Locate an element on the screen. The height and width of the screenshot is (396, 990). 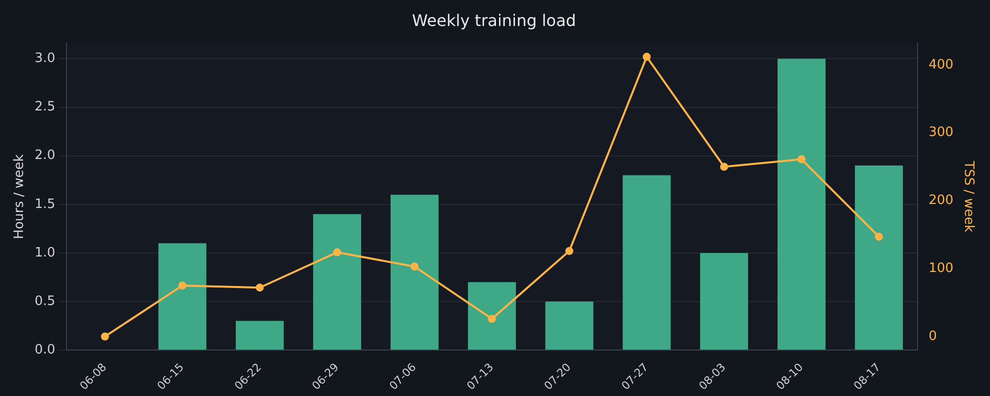
y-tick-label: 1.5 is located at coordinates (45, 204).